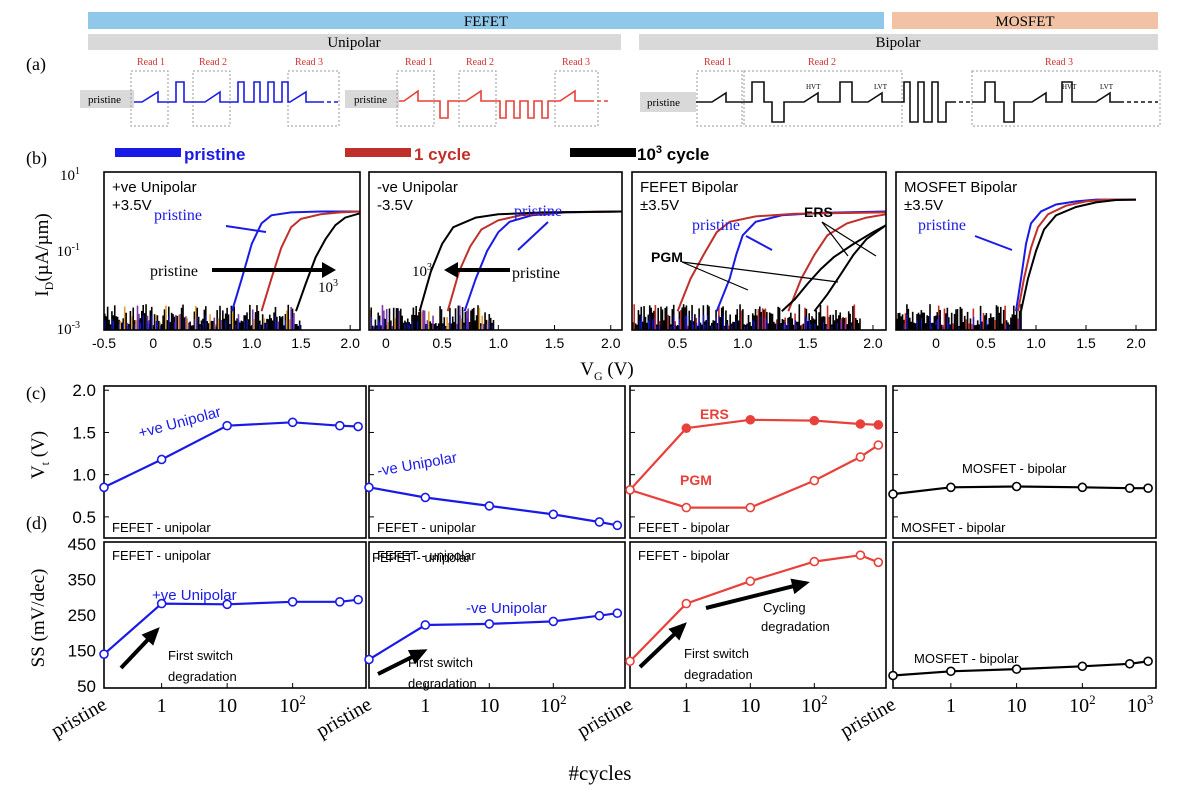 Image resolution: width=1192 pixels, height=800 pixels. What do you see at coordinates (395, 205) in the screenshot?
I see `idvg-panel-subtitle: -3.5V` at bounding box center [395, 205].